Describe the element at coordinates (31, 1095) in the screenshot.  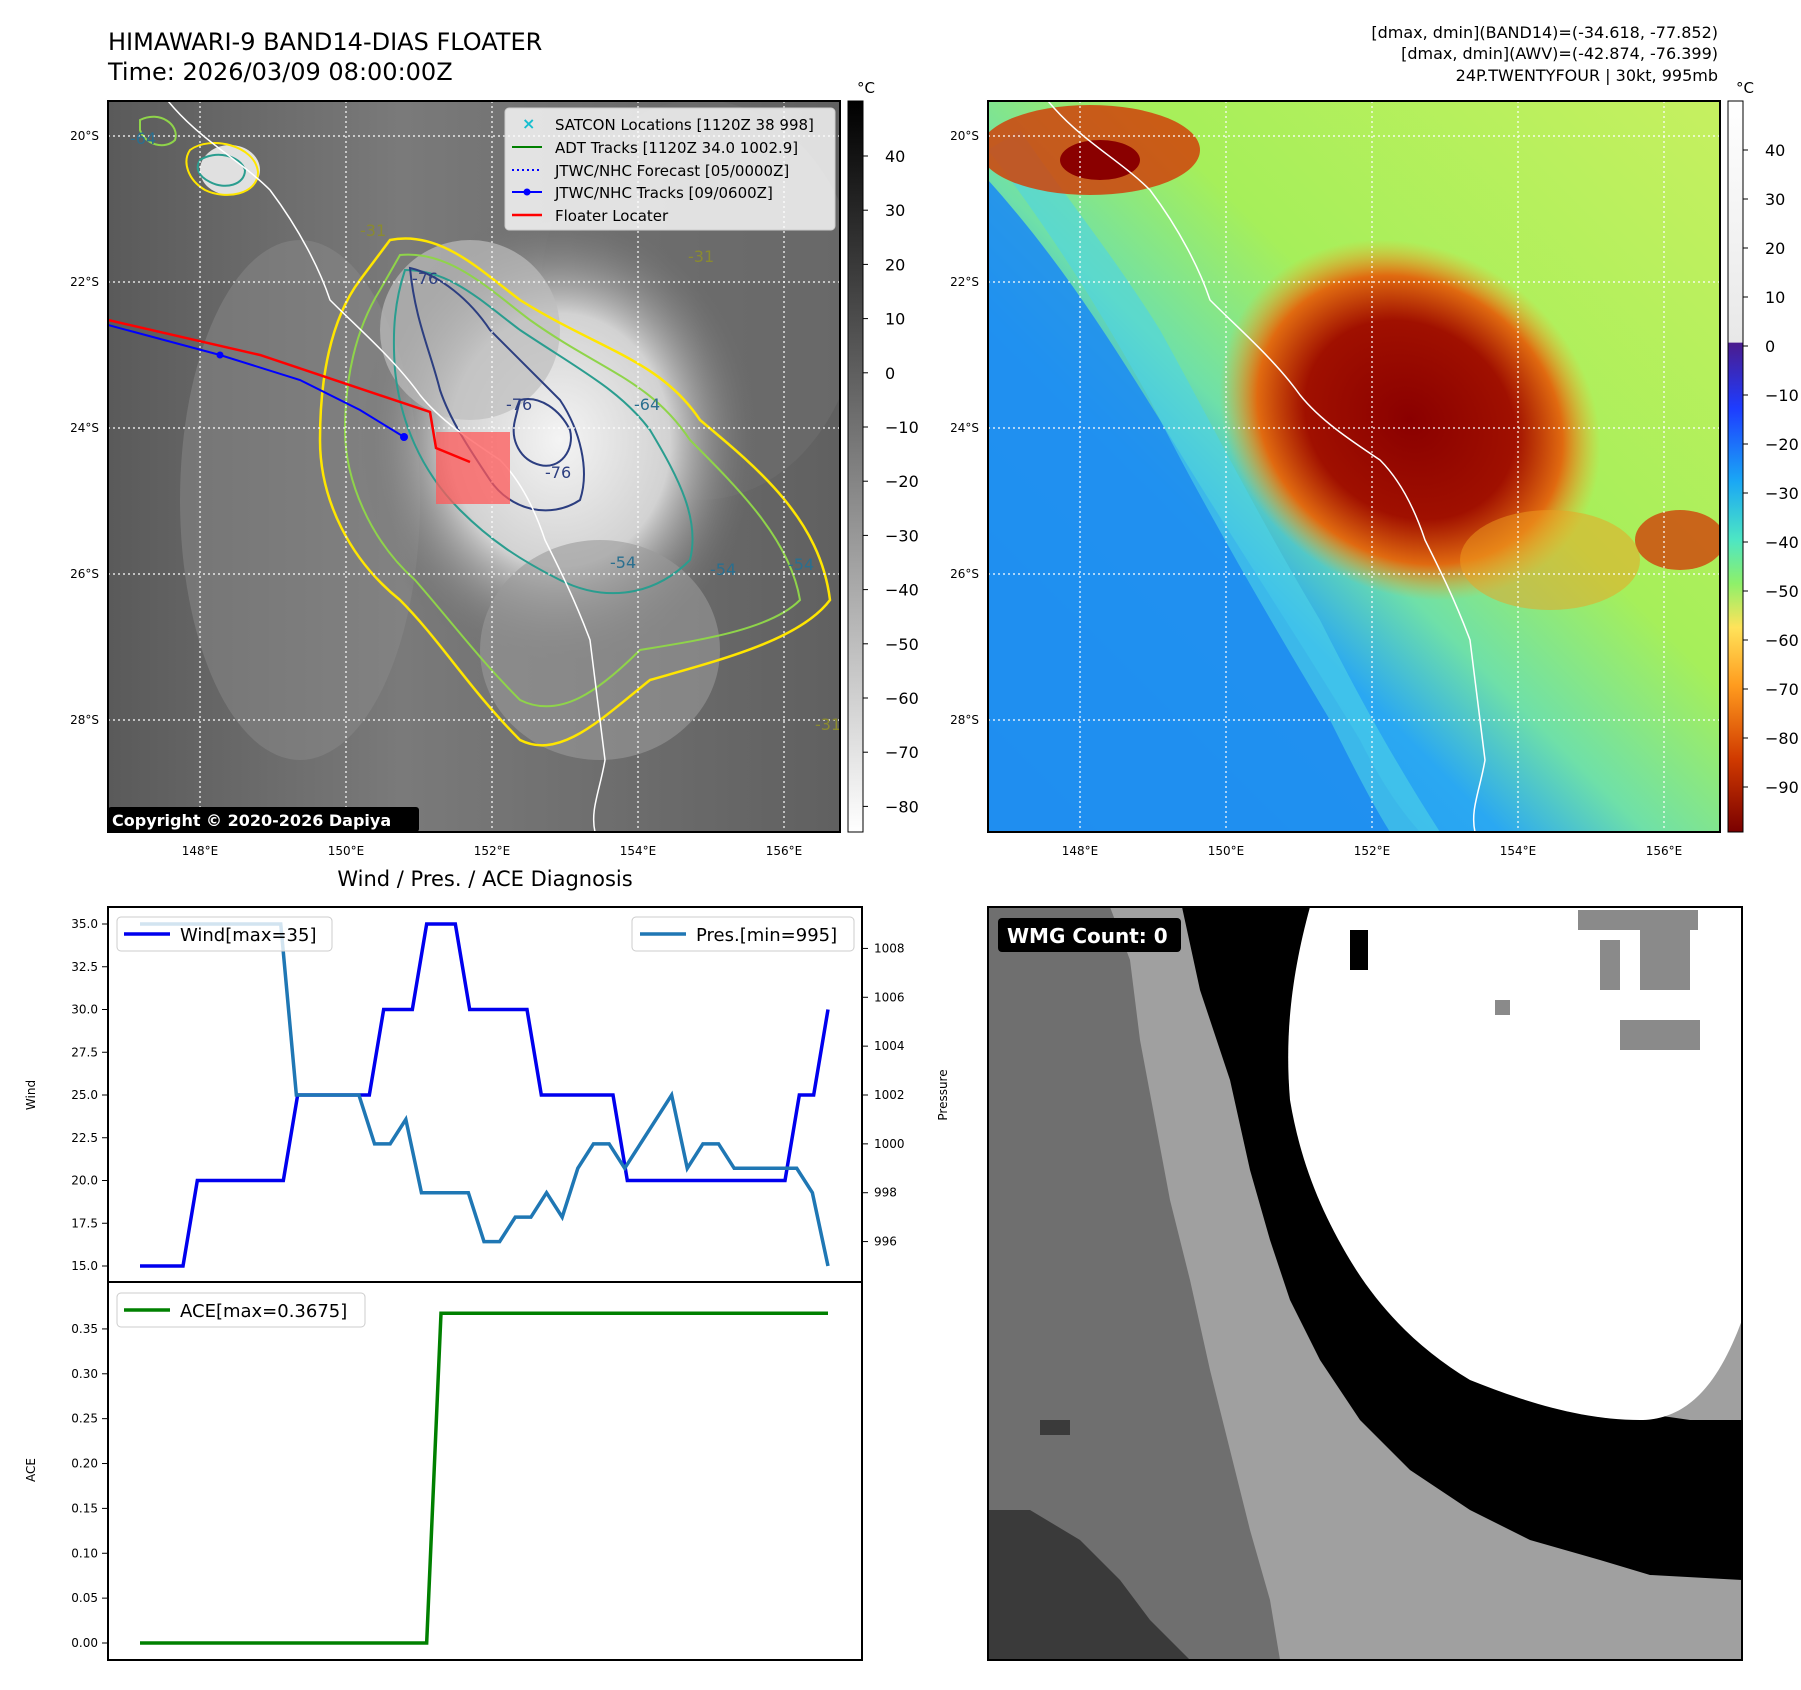
I see `wind-axis-label: Wind` at that location.